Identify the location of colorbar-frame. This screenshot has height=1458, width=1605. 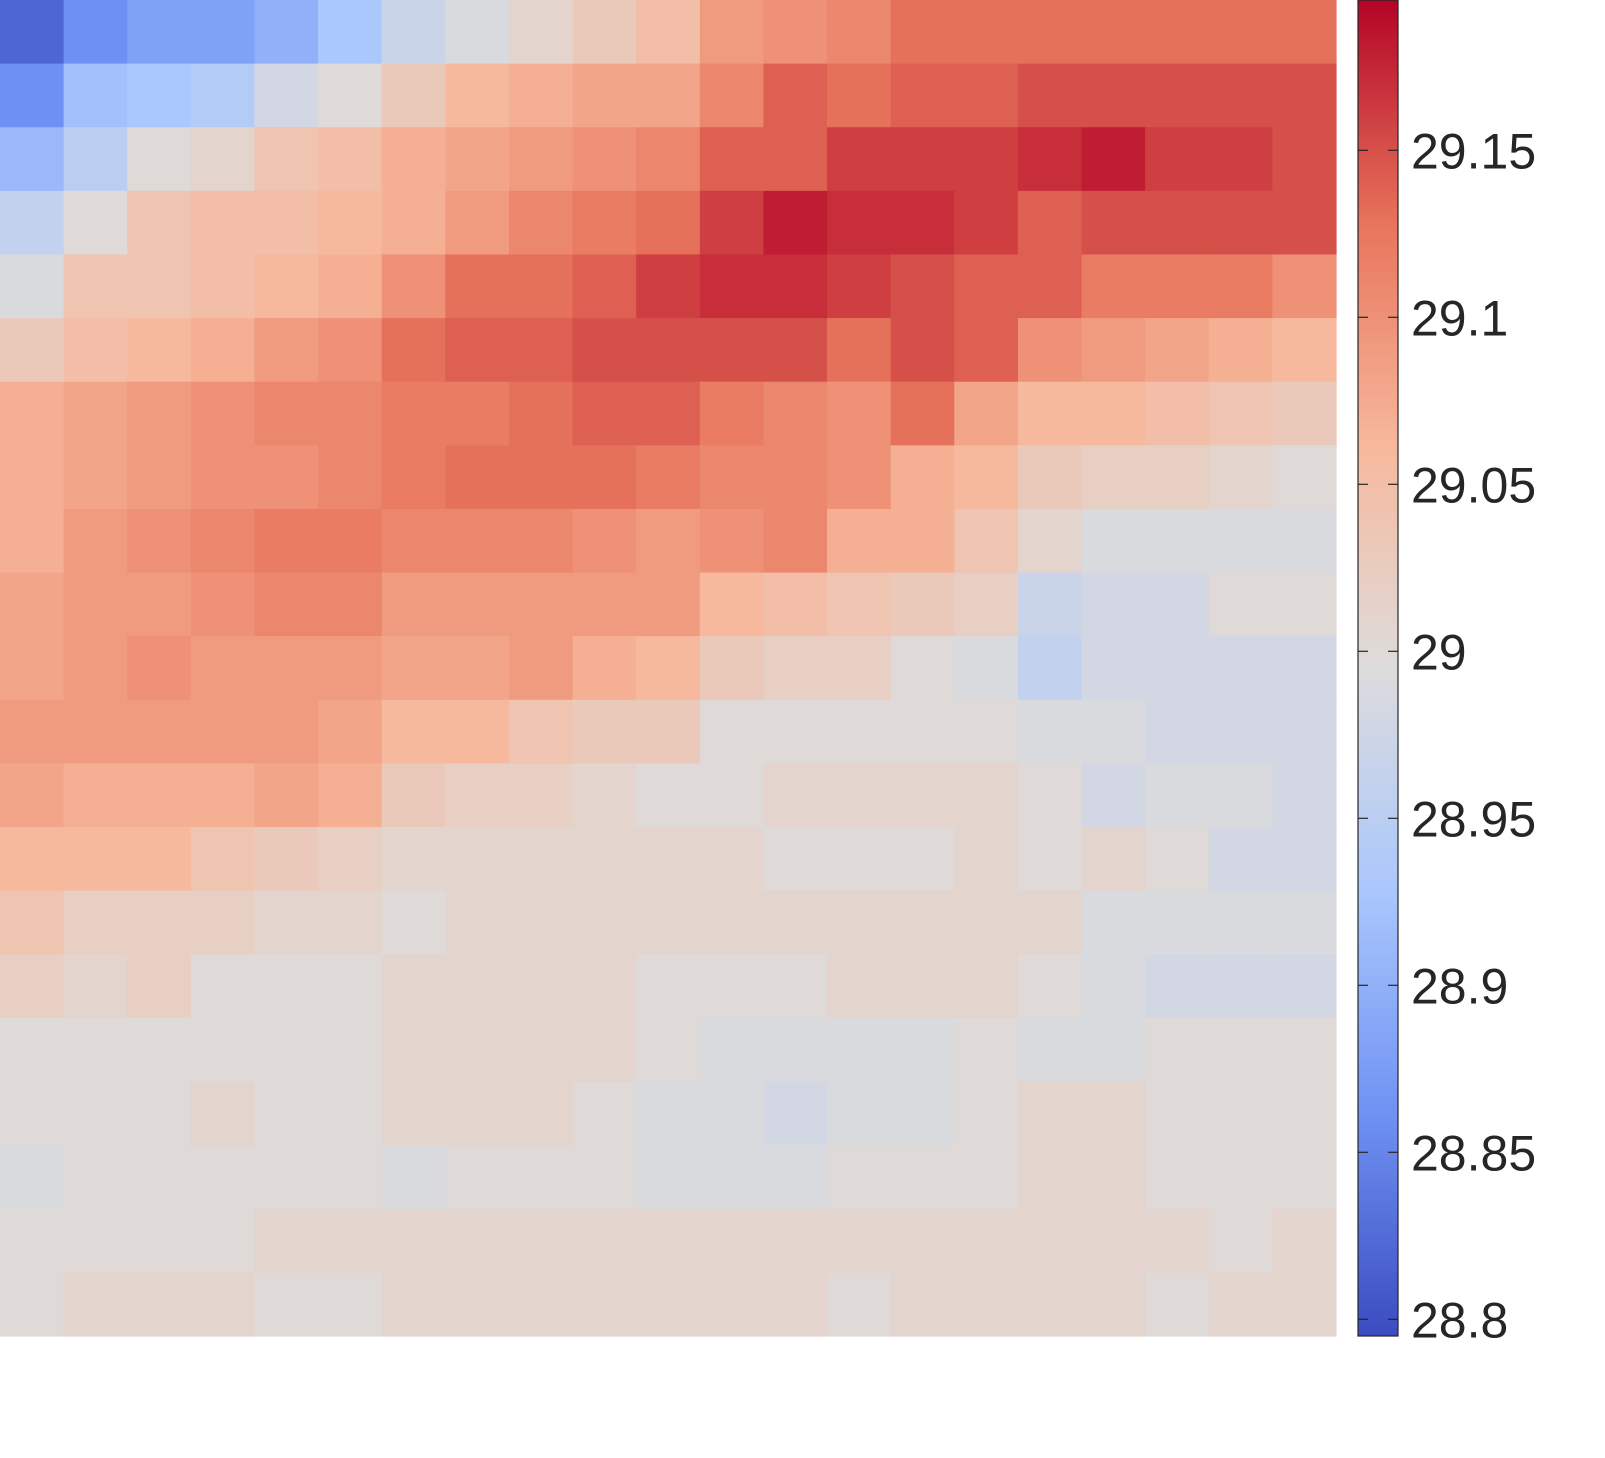
(1378, 668).